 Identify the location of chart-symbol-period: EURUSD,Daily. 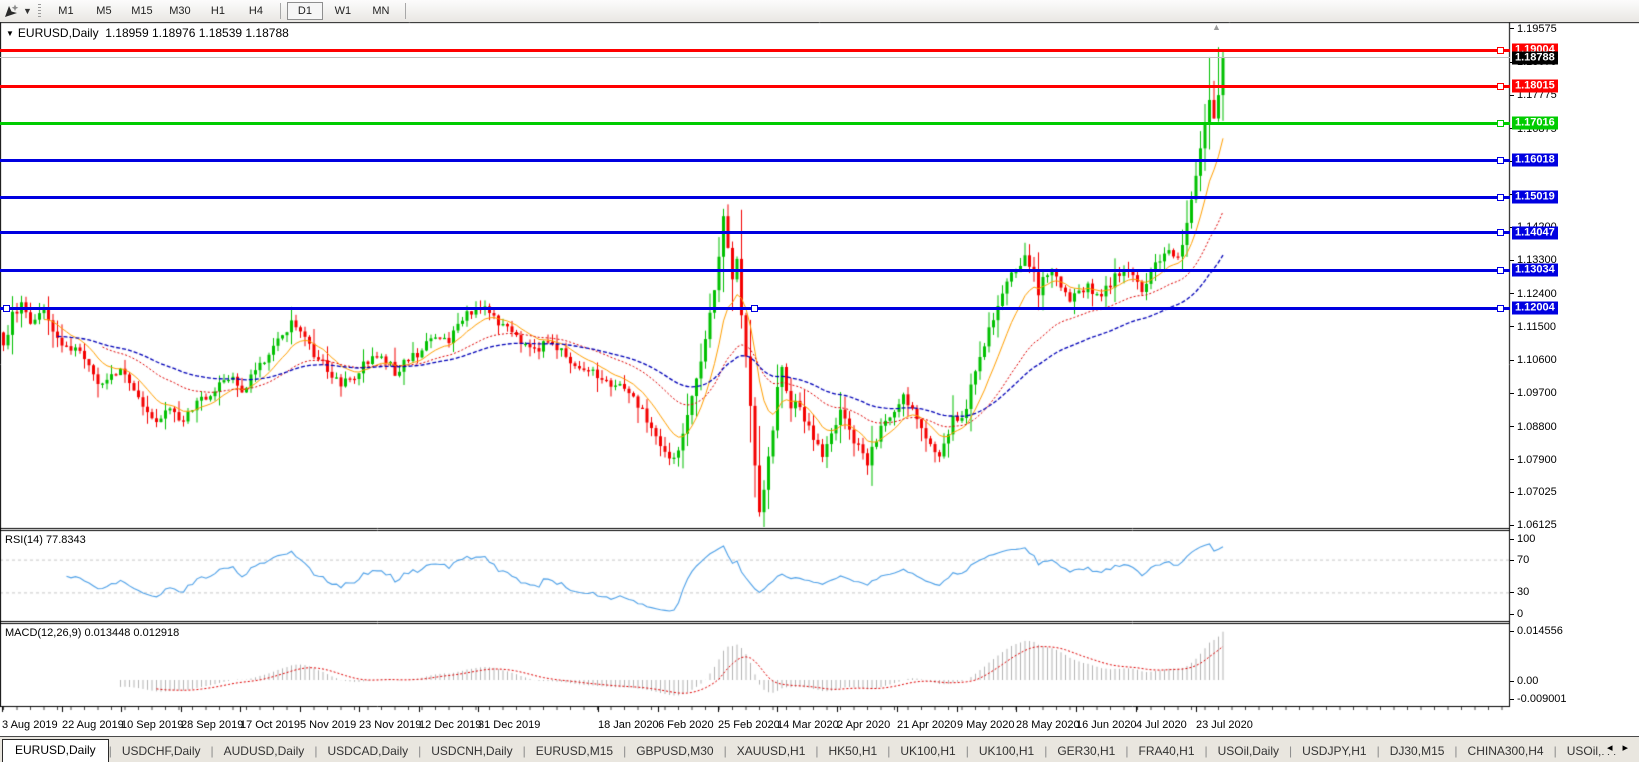
(58, 33).